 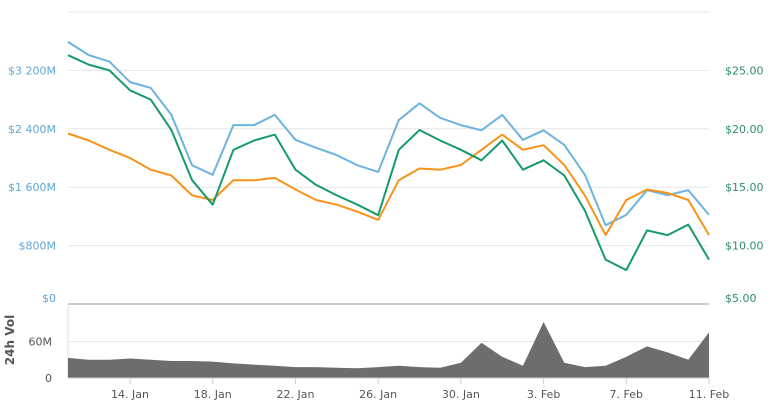 I want to click on left-axis-tick: $800M, so click(x=38, y=246).